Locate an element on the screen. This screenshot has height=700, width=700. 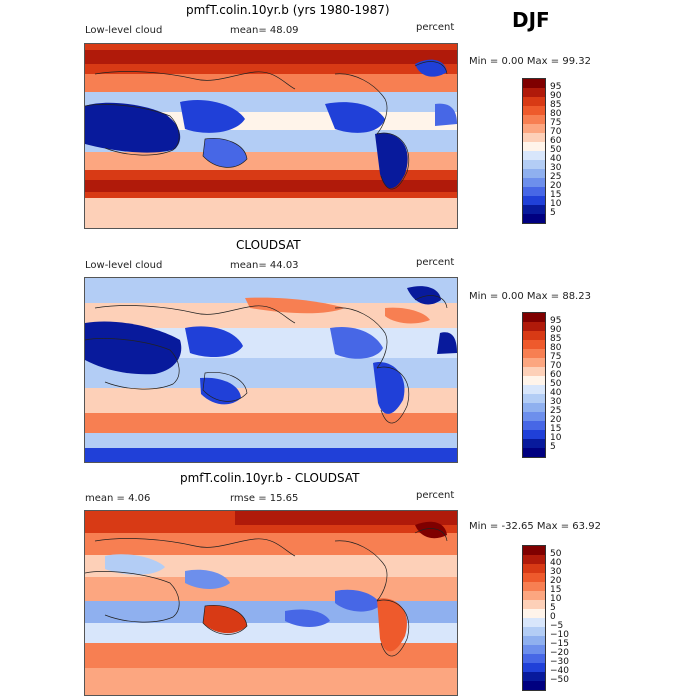
colorbar-tick-label: 70 is located at coordinates (556, 365).